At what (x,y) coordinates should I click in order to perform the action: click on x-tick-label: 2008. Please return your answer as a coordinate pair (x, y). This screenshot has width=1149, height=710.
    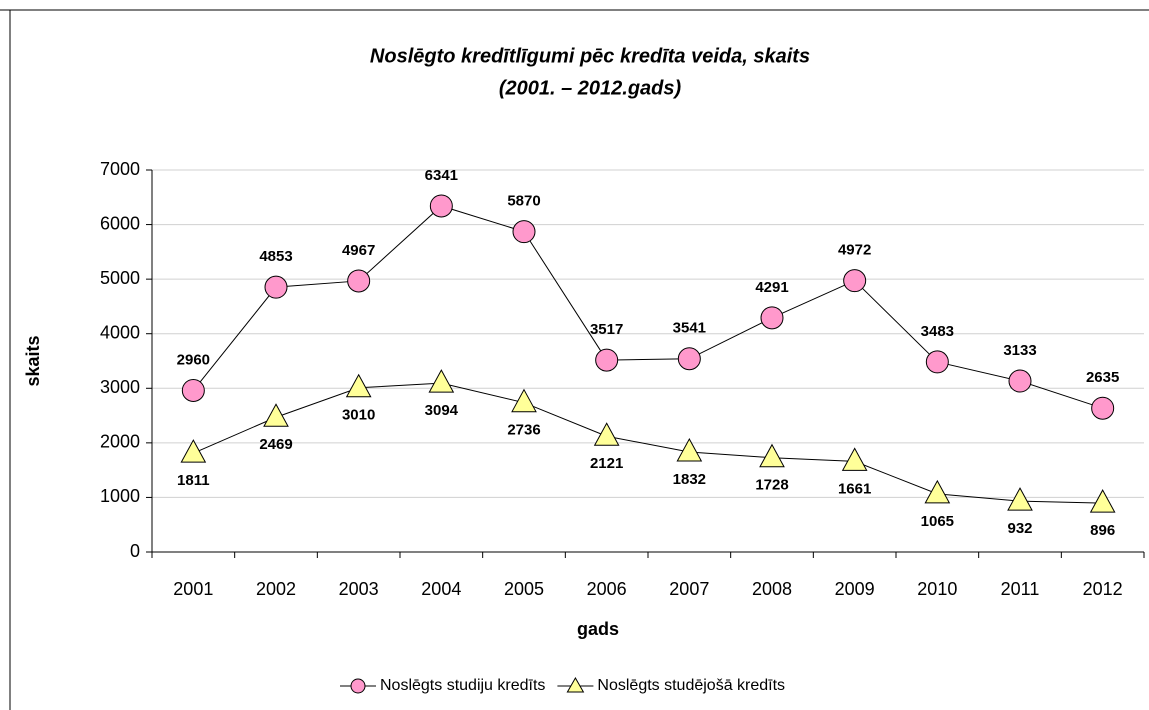
    Looking at the image, I should click on (772, 589).